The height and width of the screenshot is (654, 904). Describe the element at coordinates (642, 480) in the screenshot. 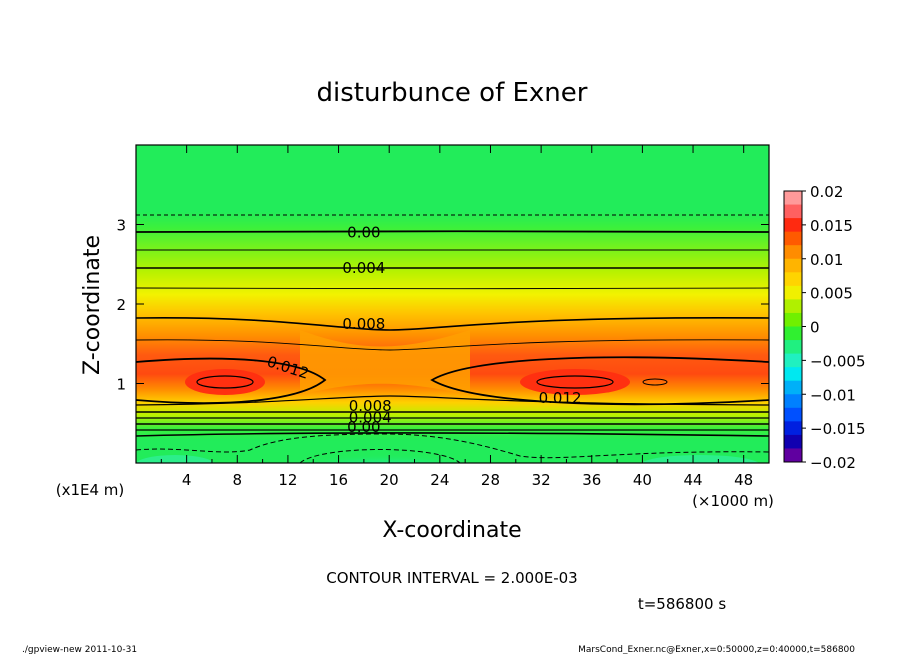

I see `x-tick-label: 40` at that location.